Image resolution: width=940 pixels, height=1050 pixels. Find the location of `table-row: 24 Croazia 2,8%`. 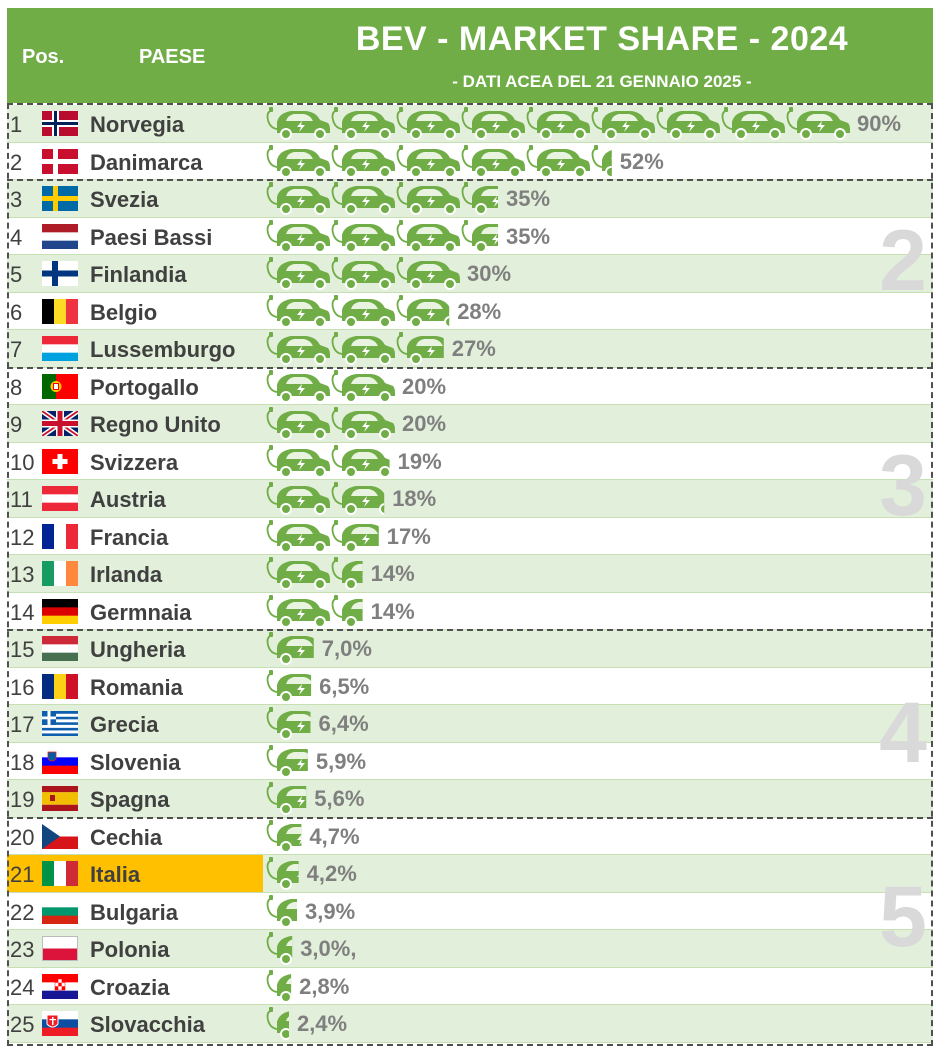

table-row: 24 Croazia 2,8% is located at coordinates (470, 986).